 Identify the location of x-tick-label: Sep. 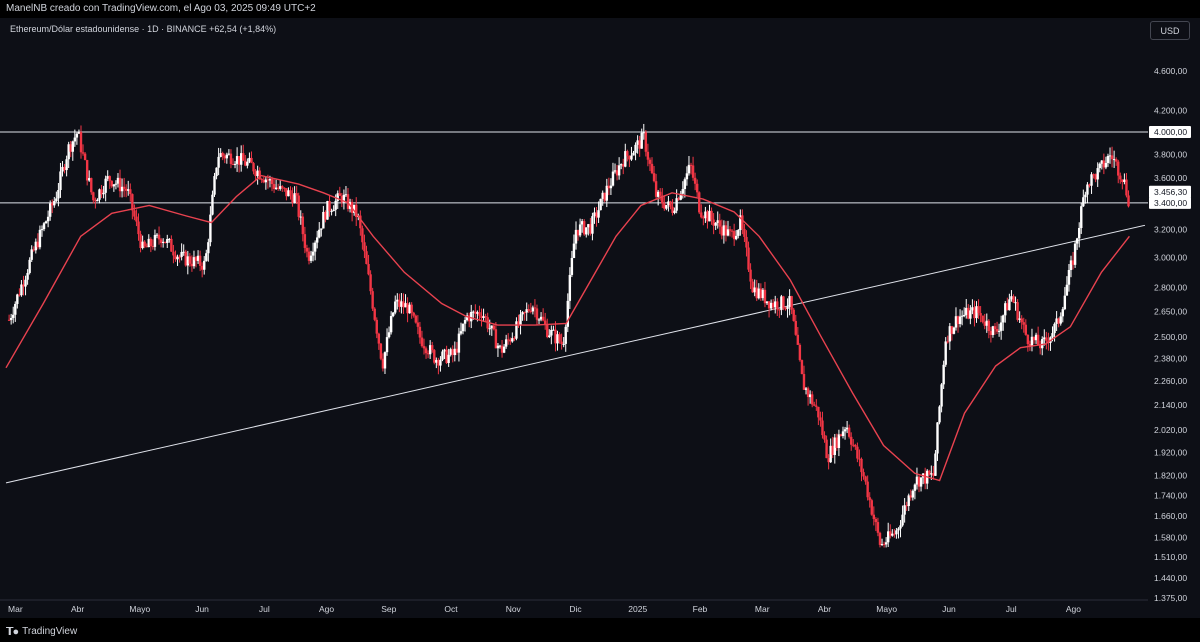
(388, 609).